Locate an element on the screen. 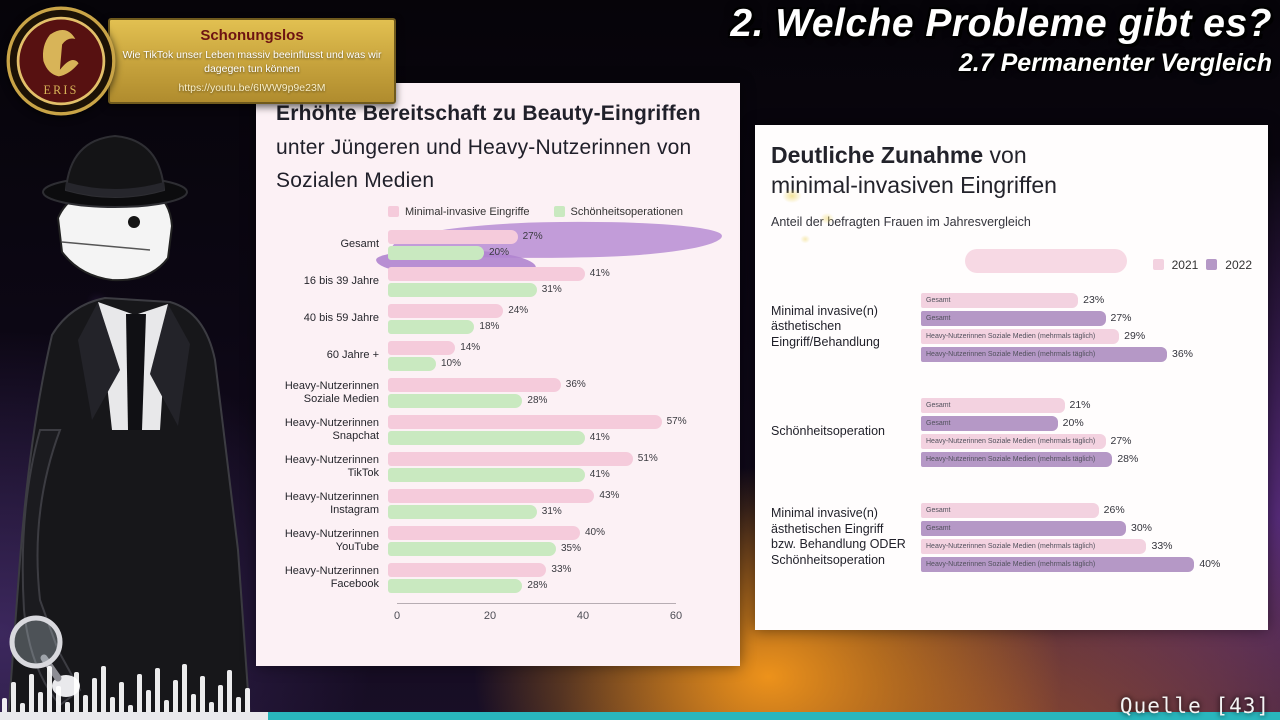  chart2-bar-value: 40% is located at coordinates (1210, 564).